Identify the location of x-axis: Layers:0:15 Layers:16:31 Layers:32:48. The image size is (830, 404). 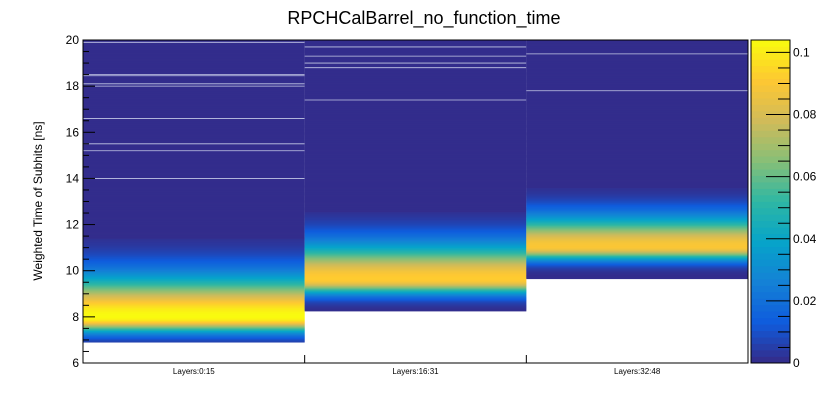
(415, 365).